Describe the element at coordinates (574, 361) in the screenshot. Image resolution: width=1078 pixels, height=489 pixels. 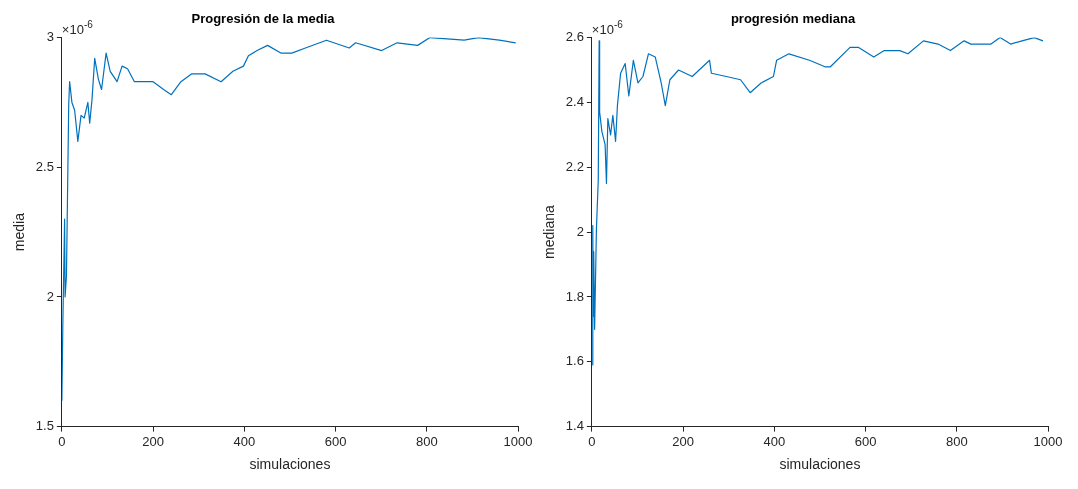
I see `y-tick-label: 1.6` at that location.